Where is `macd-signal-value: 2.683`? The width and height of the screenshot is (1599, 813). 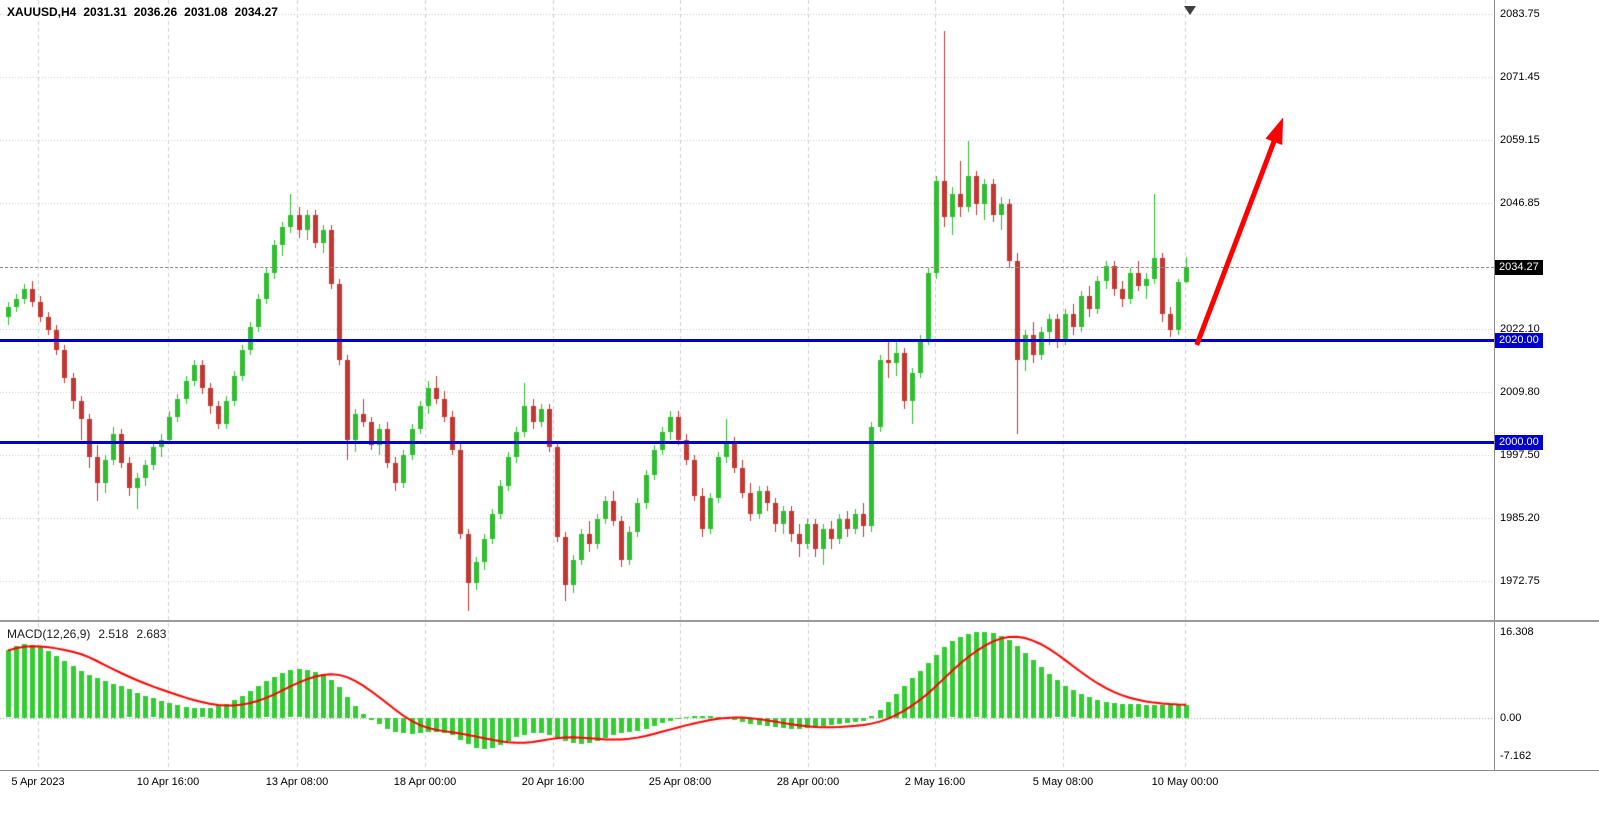 macd-signal-value: 2.683 is located at coordinates (151, 634).